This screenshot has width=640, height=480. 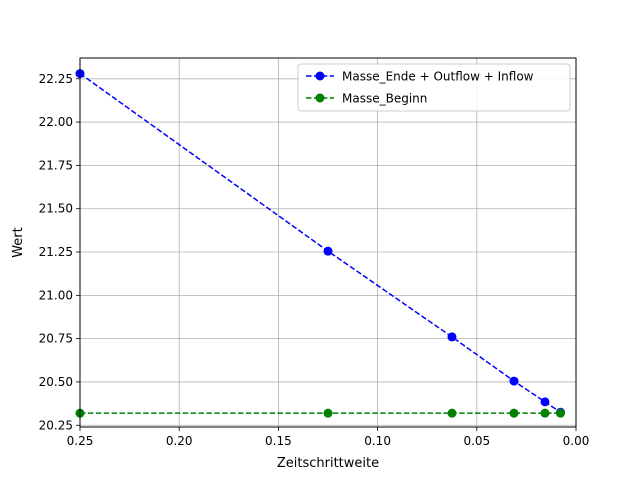 What do you see at coordinates (56, 382) in the screenshot?
I see `y-tick-label: 20.50` at bounding box center [56, 382].